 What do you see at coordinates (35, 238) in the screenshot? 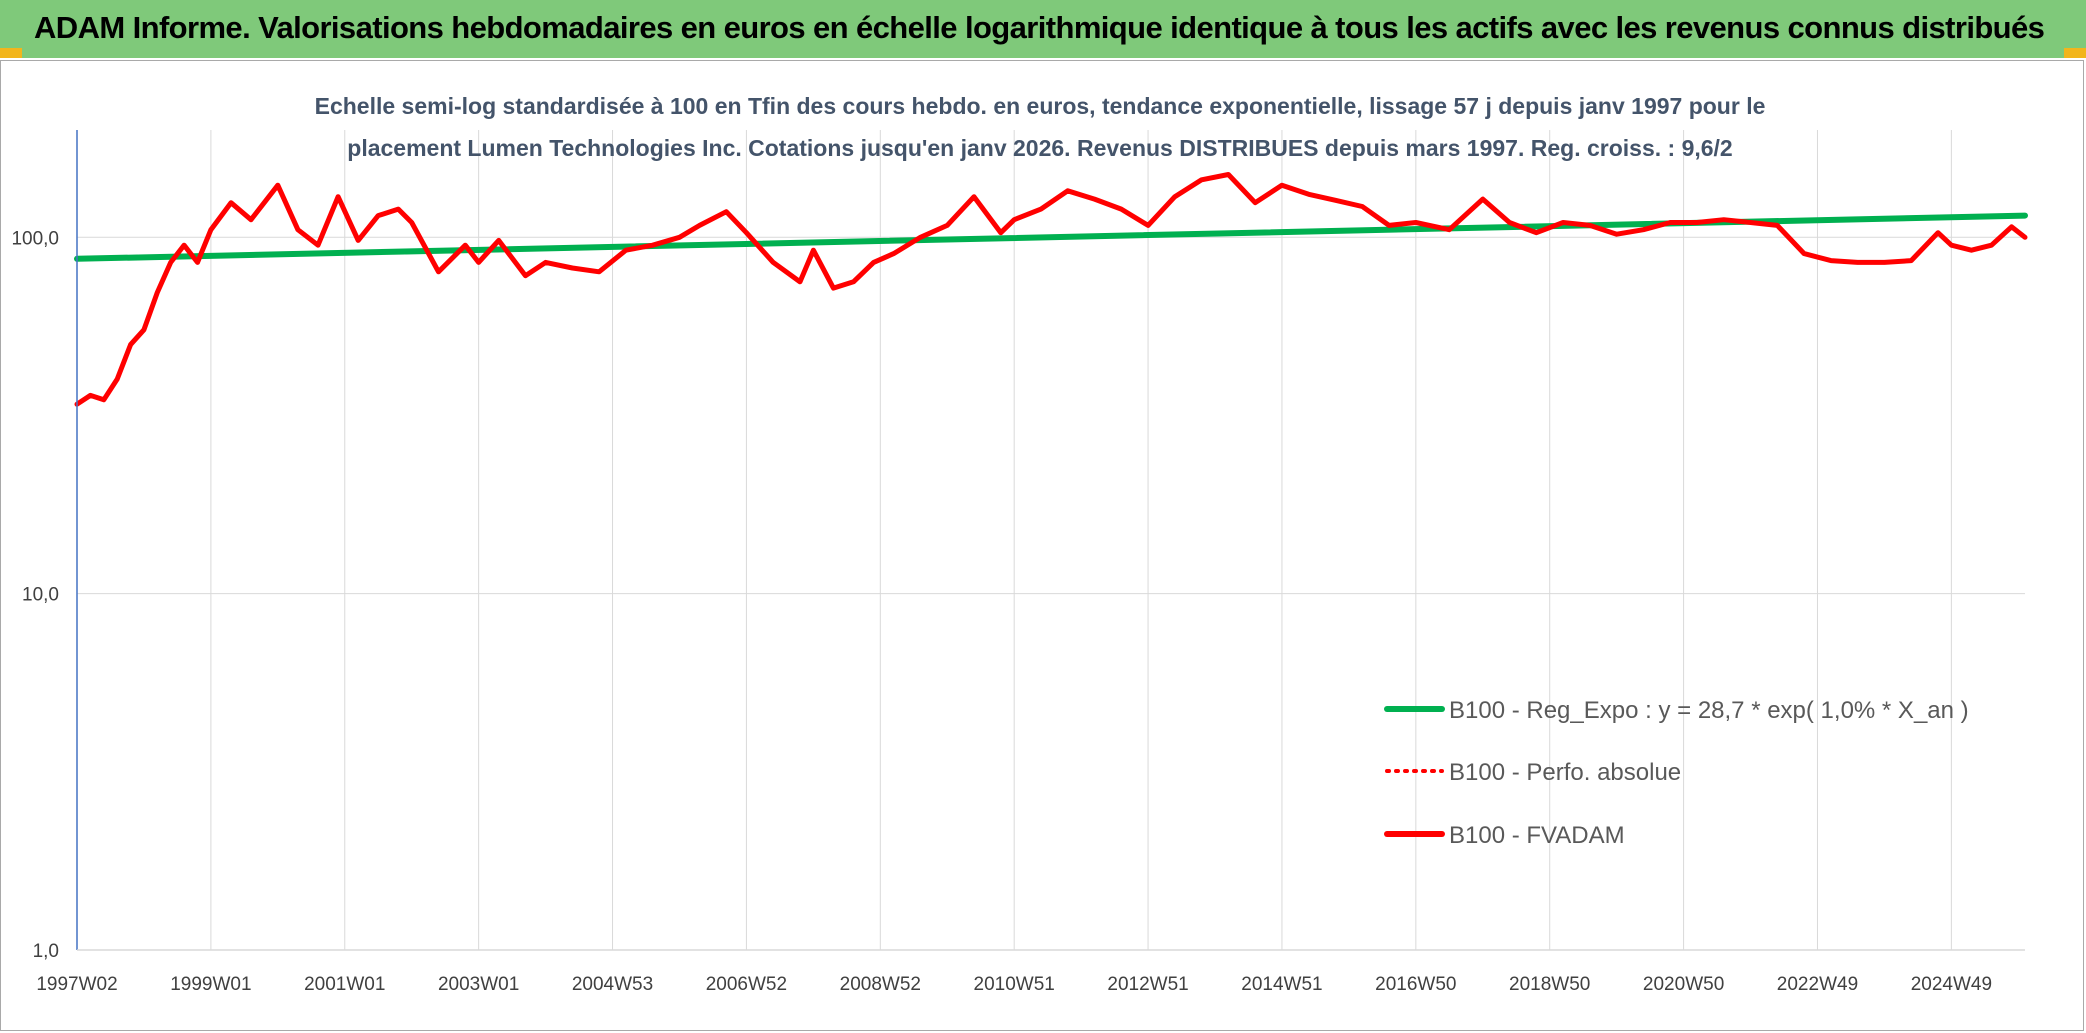
I see `y-tick-label: 100,0` at bounding box center [35, 238].